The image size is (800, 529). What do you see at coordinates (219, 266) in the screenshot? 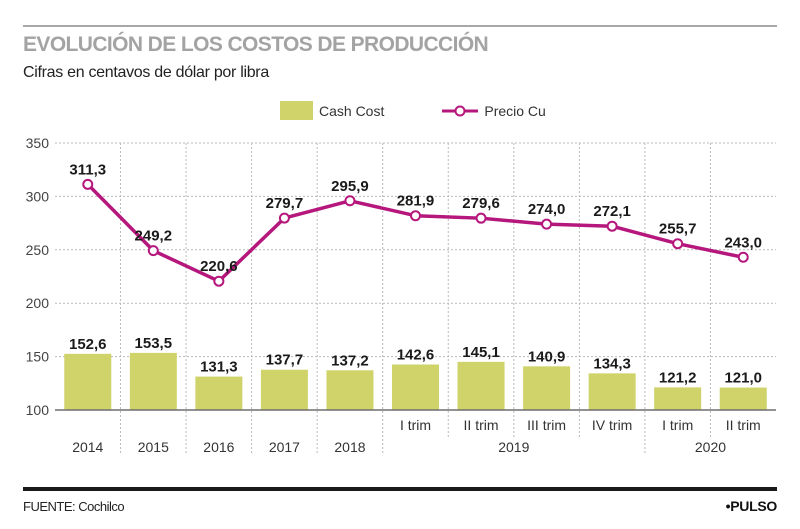
I see `line-data-label: 220,6` at bounding box center [219, 266].